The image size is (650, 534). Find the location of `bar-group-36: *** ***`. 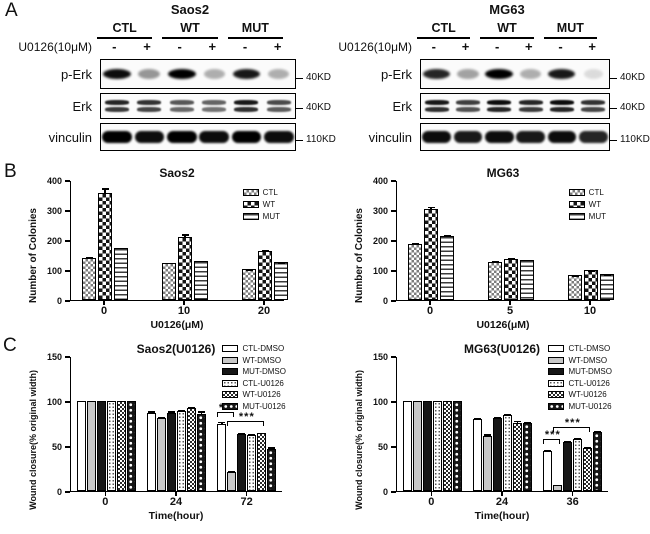

bar-group-36: *** *** is located at coordinates (573, 424).